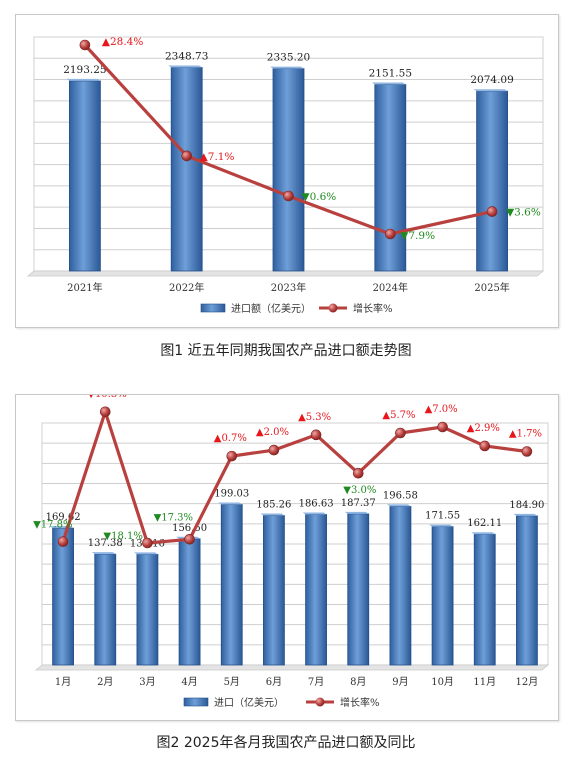  I want to click on x-tick-label: 12月, so click(527, 682).